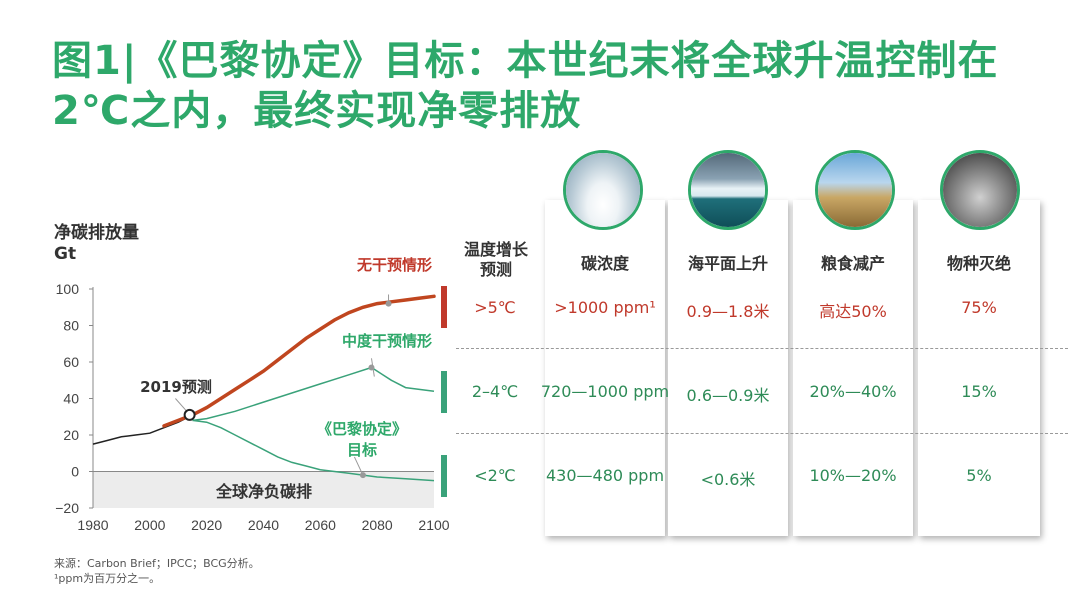 The image size is (1080, 608). I want to click on label-net-negative: 全球净负碳排, so click(263, 491).